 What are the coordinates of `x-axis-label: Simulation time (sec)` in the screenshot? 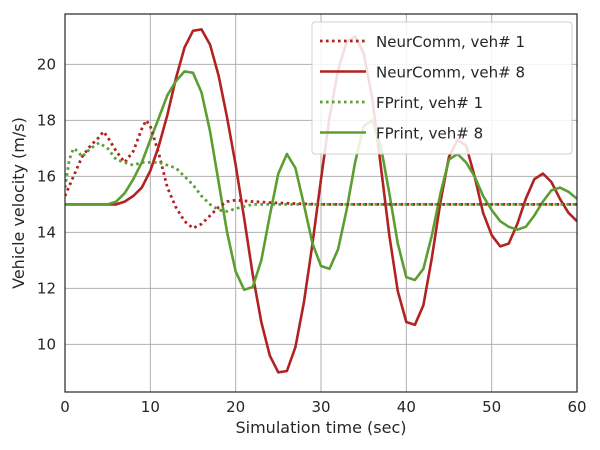 It's located at (320, 427).